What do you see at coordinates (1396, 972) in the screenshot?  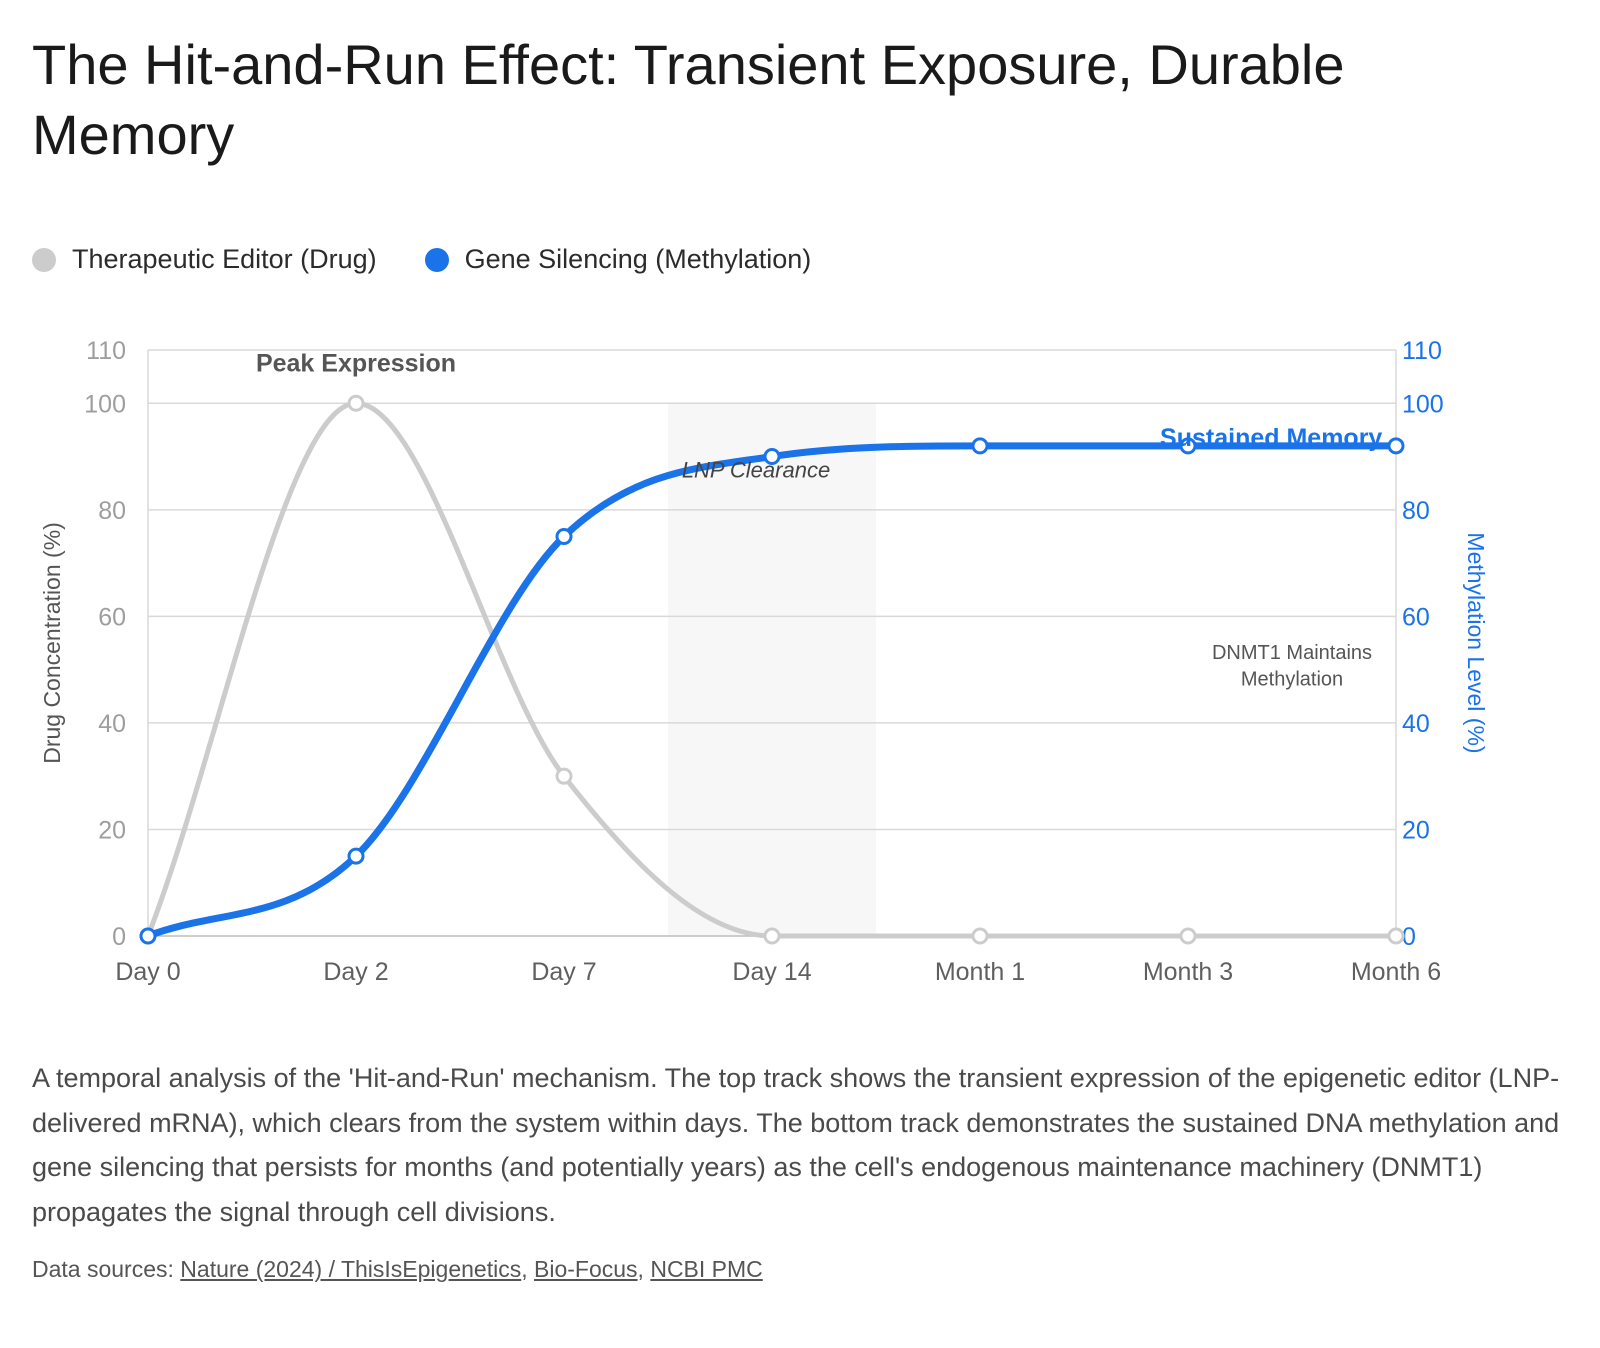 I see `x-tick-label: Month 6` at bounding box center [1396, 972].